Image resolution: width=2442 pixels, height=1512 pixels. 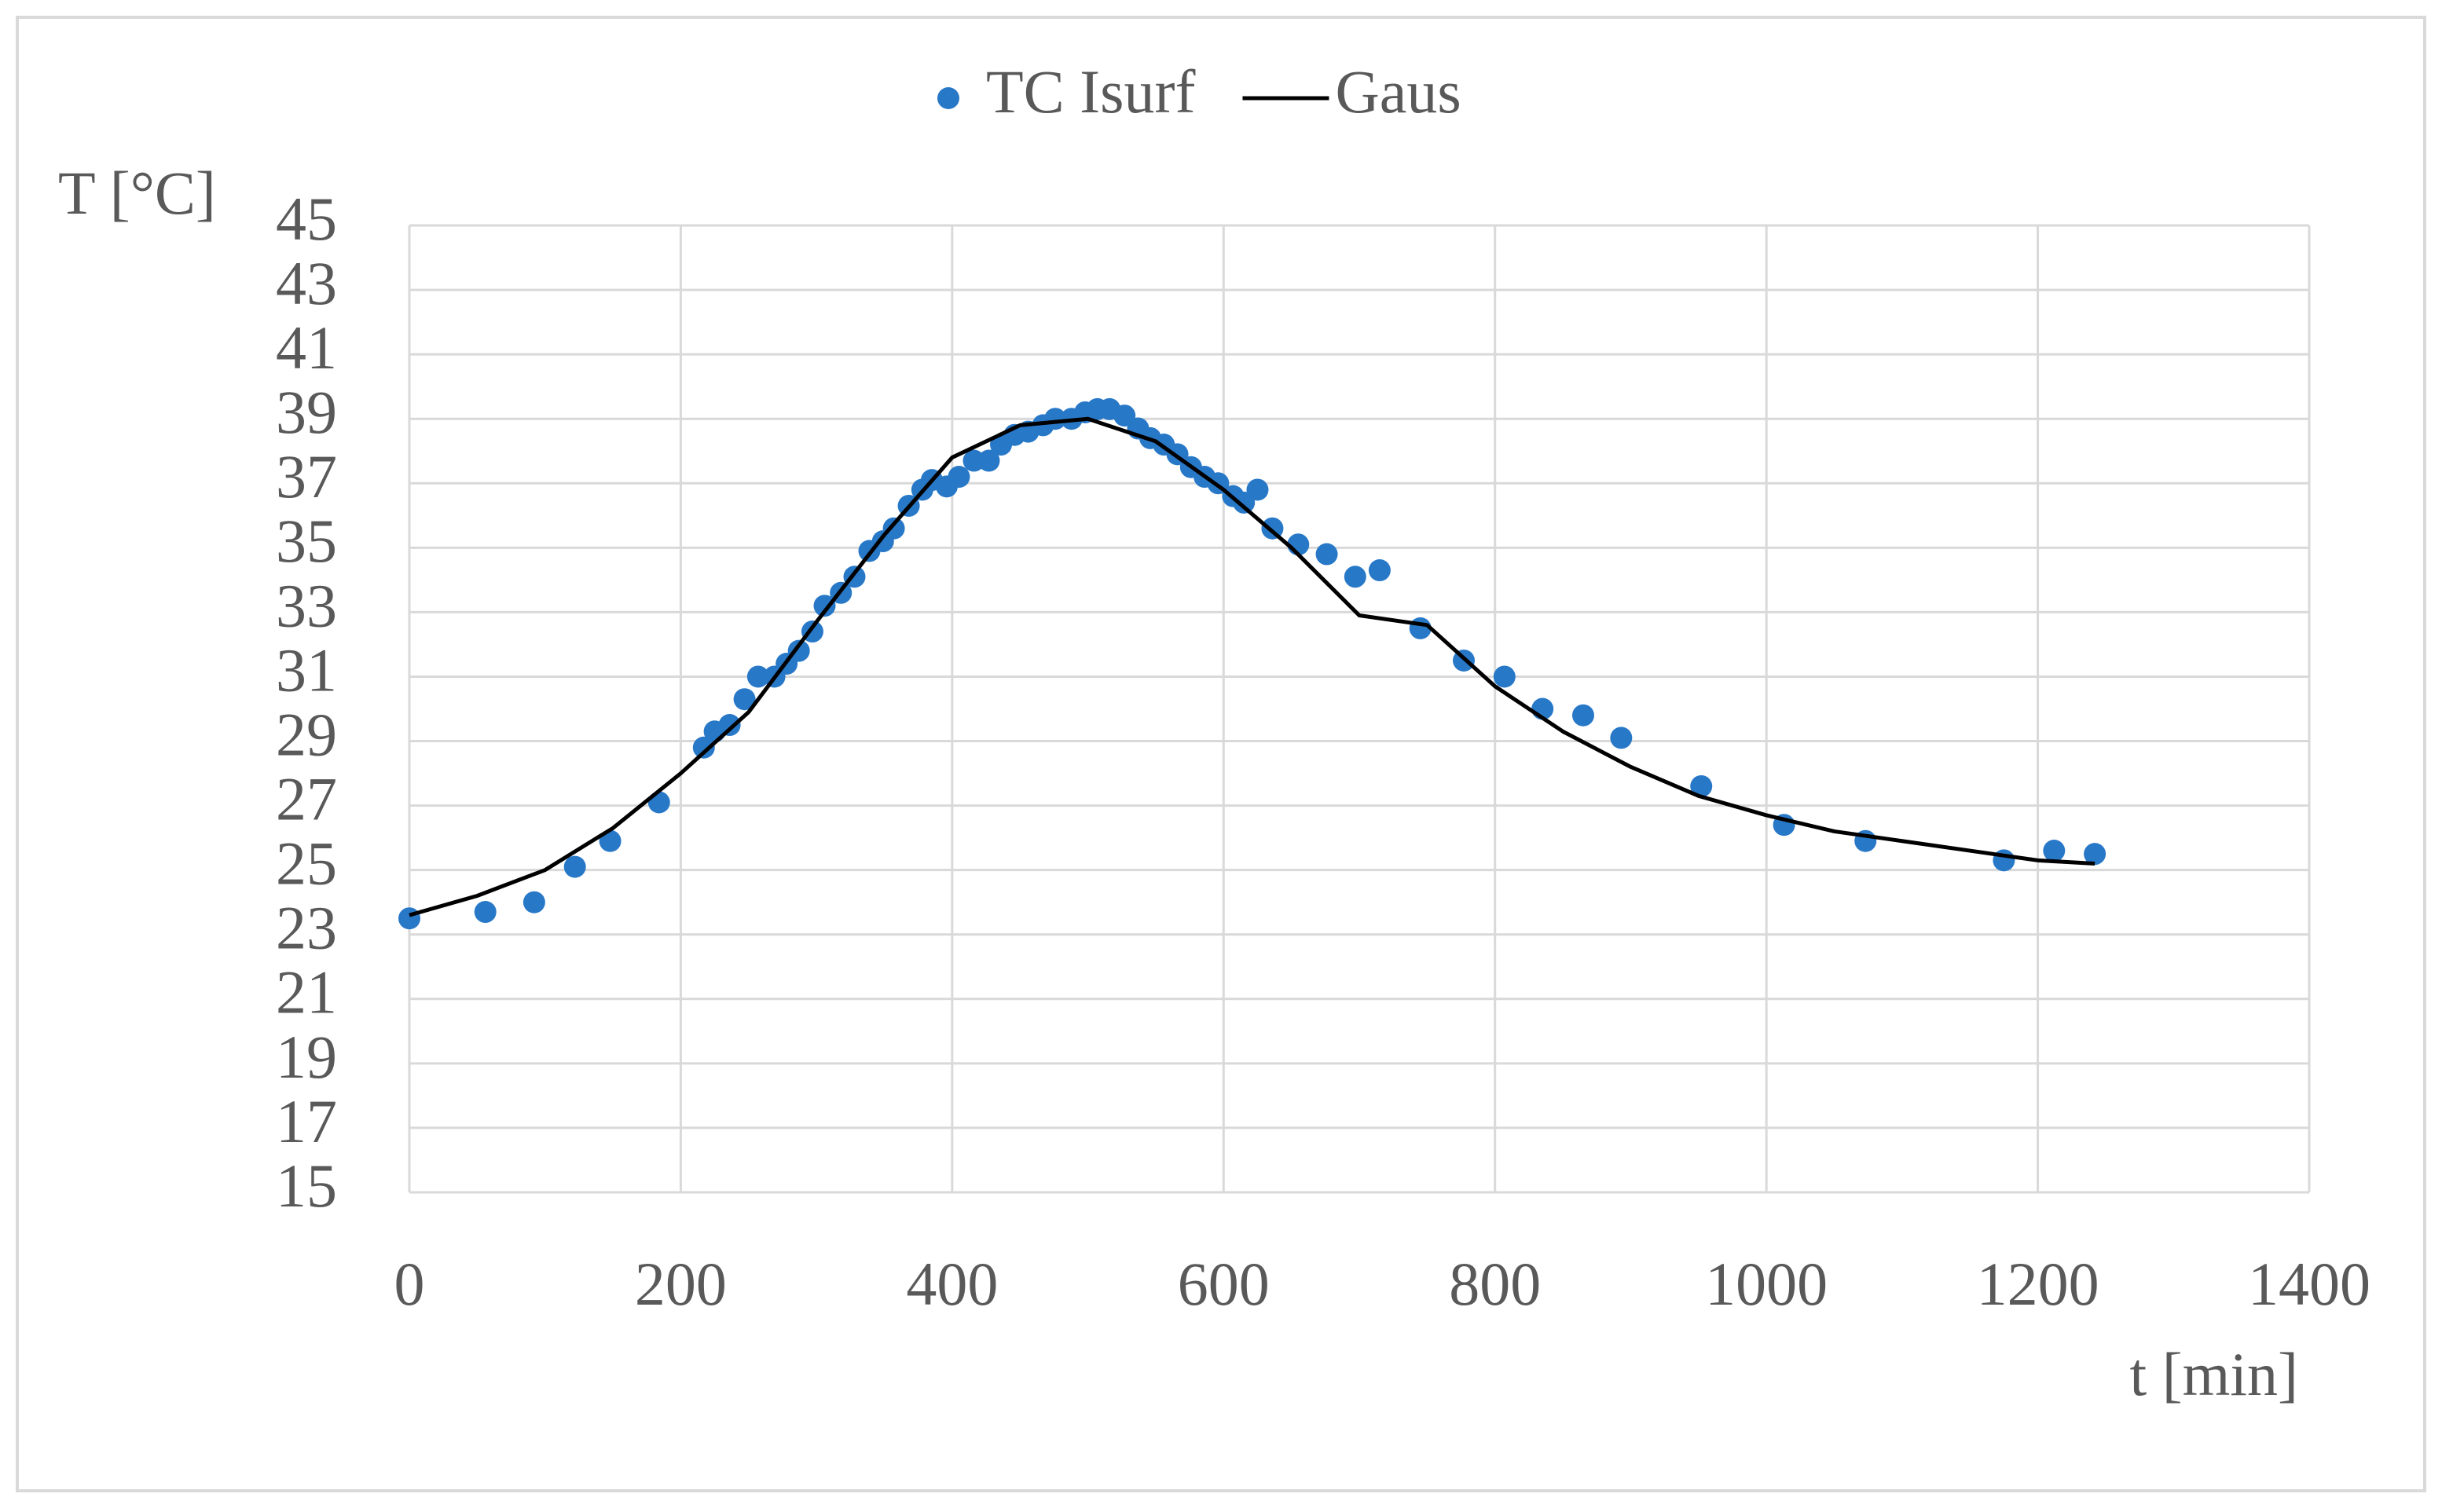 What do you see at coordinates (306, 605) in the screenshot?
I see `y-tick-label: 33` at bounding box center [306, 605].